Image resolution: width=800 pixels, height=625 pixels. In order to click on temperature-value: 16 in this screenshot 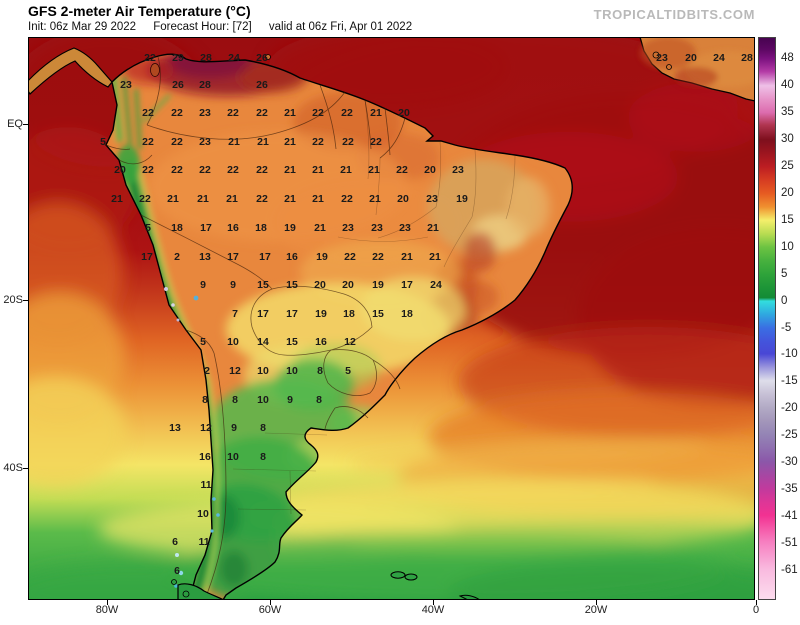, I will do `click(233, 228)`.